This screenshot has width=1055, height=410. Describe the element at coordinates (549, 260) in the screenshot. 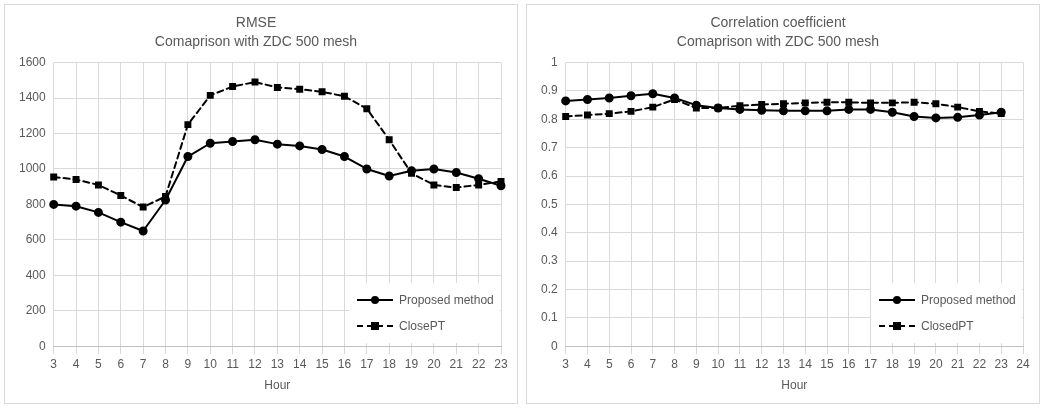

I see `y-tick-label: 0.3` at that location.